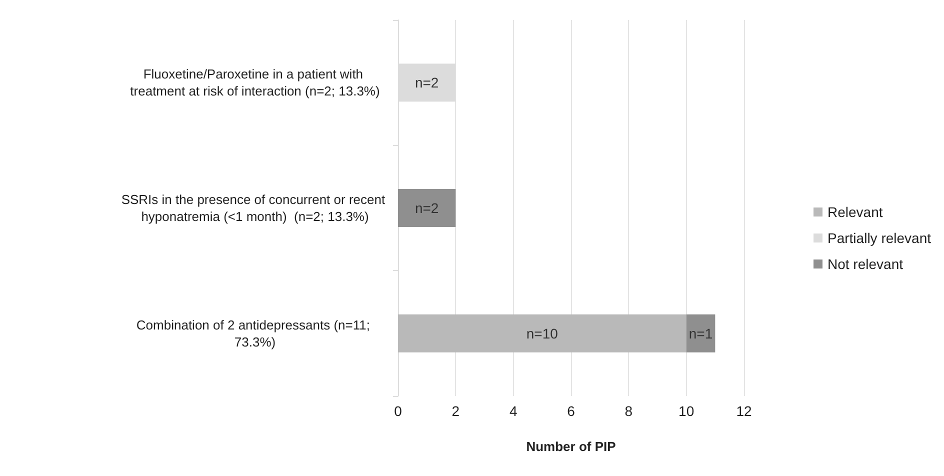  What do you see at coordinates (571, 411) in the screenshot?
I see `x-tick-label: 6` at bounding box center [571, 411].